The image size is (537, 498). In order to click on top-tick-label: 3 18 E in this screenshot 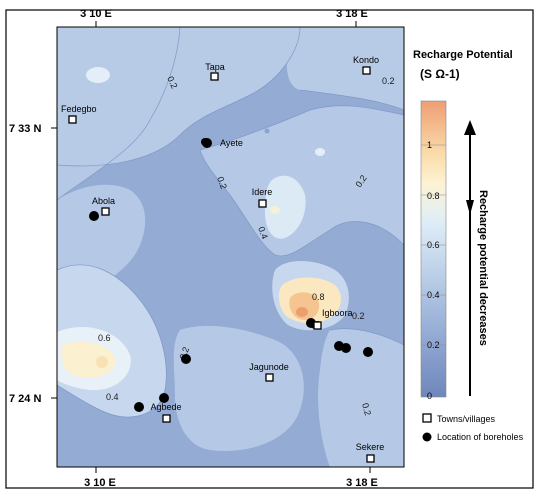, I will do `click(352, 14)`.